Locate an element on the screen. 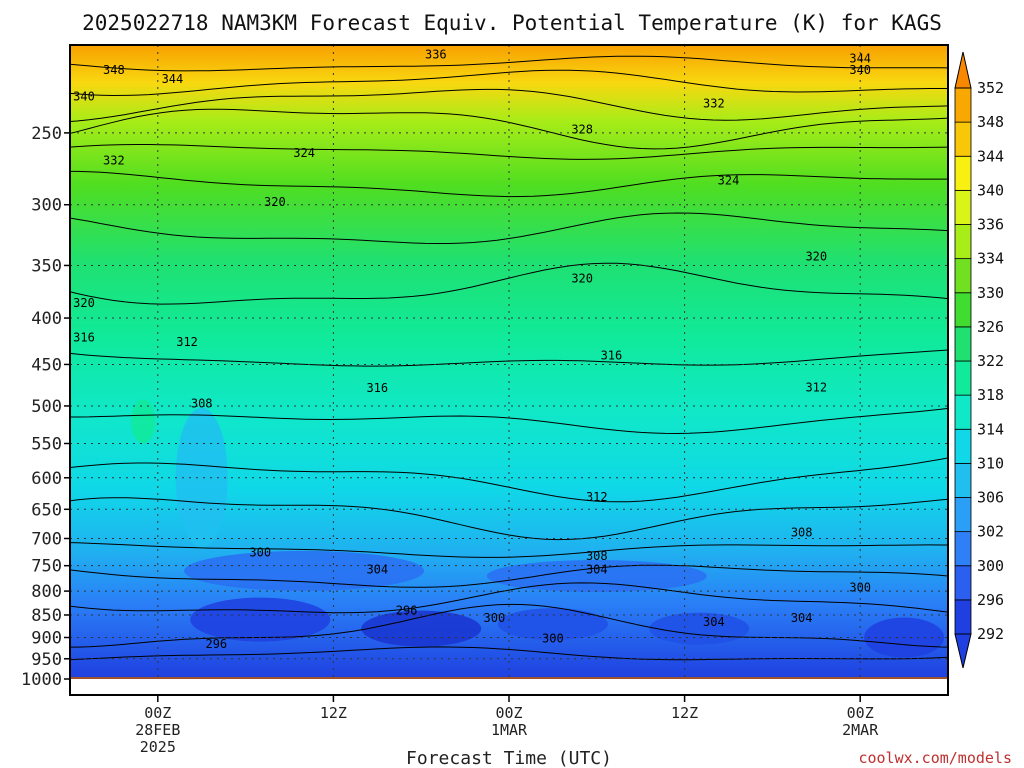 The image size is (1024, 768). y-tick-label: 600 is located at coordinates (46, 479).